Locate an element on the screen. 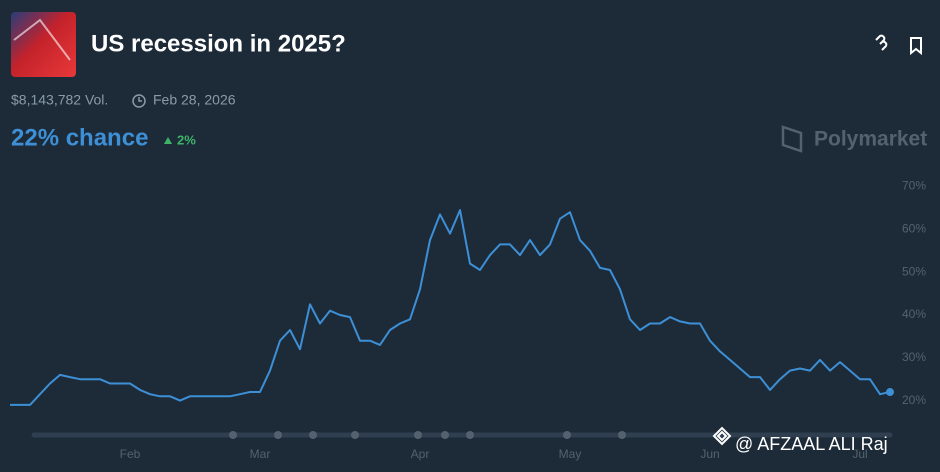  y-tick-label: 70% is located at coordinates (914, 186).